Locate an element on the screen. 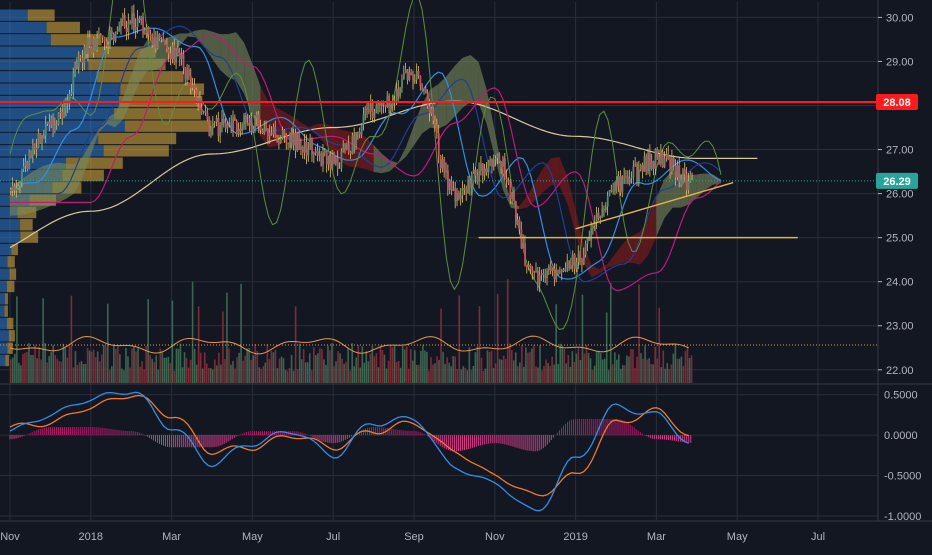 This screenshot has height=555, width=932. trend-line is located at coordinates (654, 205).